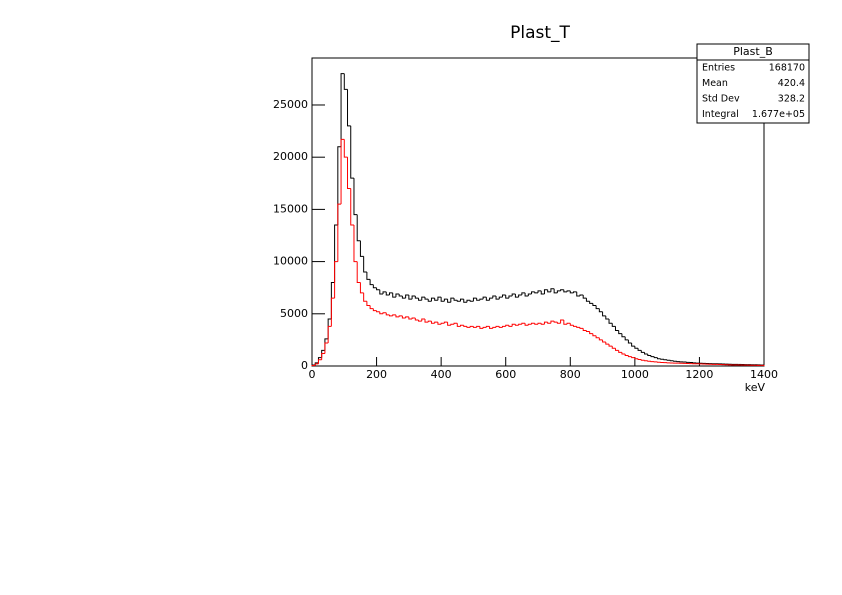 Image resolution: width=842 pixels, height=595 pixels. What do you see at coordinates (312, 374) in the screenshot?
I see `x-tick-label: 0` at bounding box center [312, 374].